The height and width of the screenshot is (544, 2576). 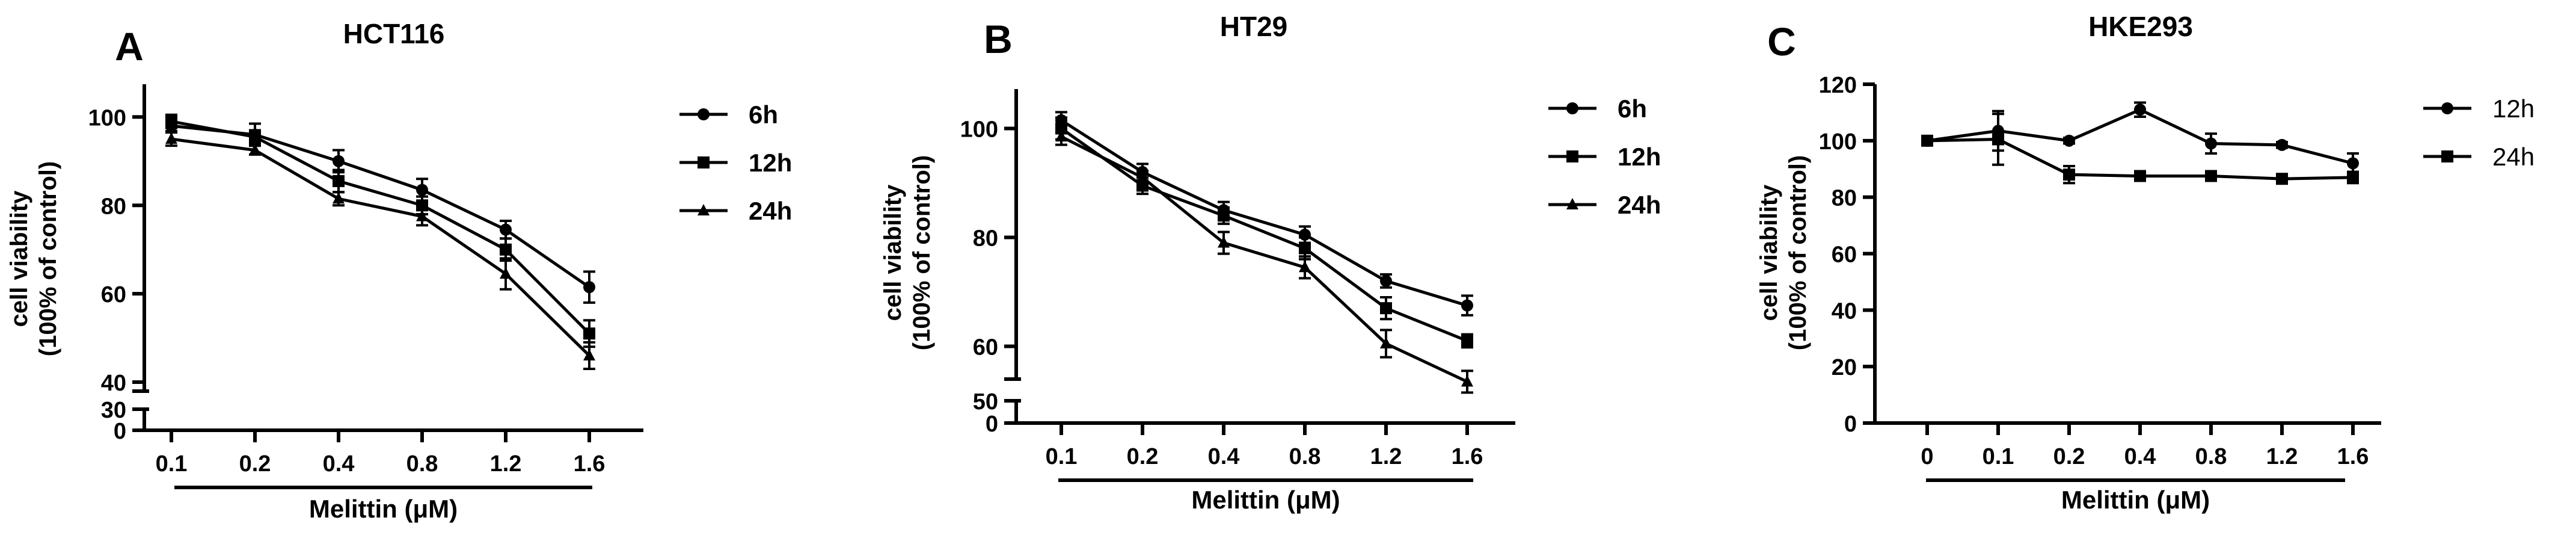 I want to click on x-tick-label: 0, so click(x=1927, y=457).